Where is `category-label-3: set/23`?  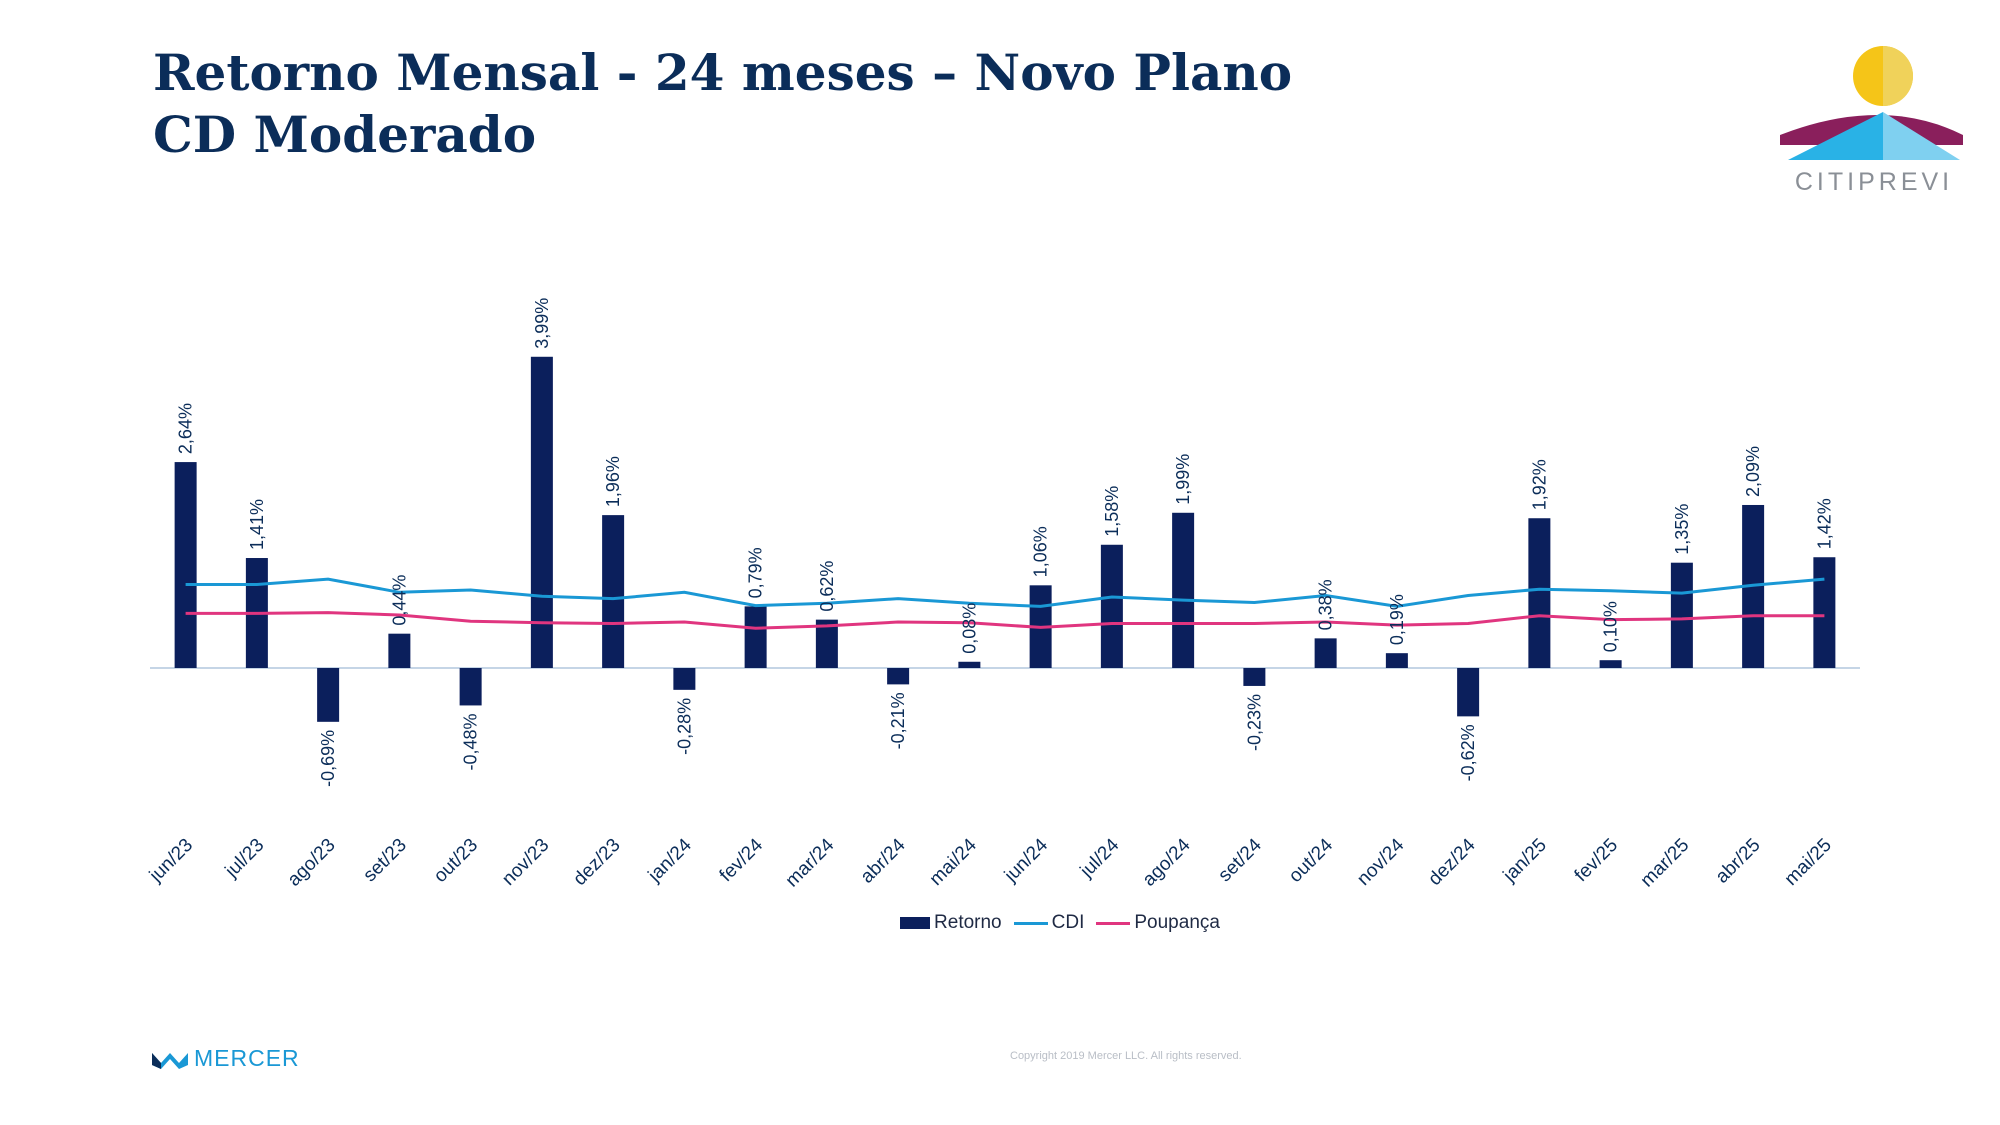
category-label-3: set/23 is located at coordinates (384, 860).